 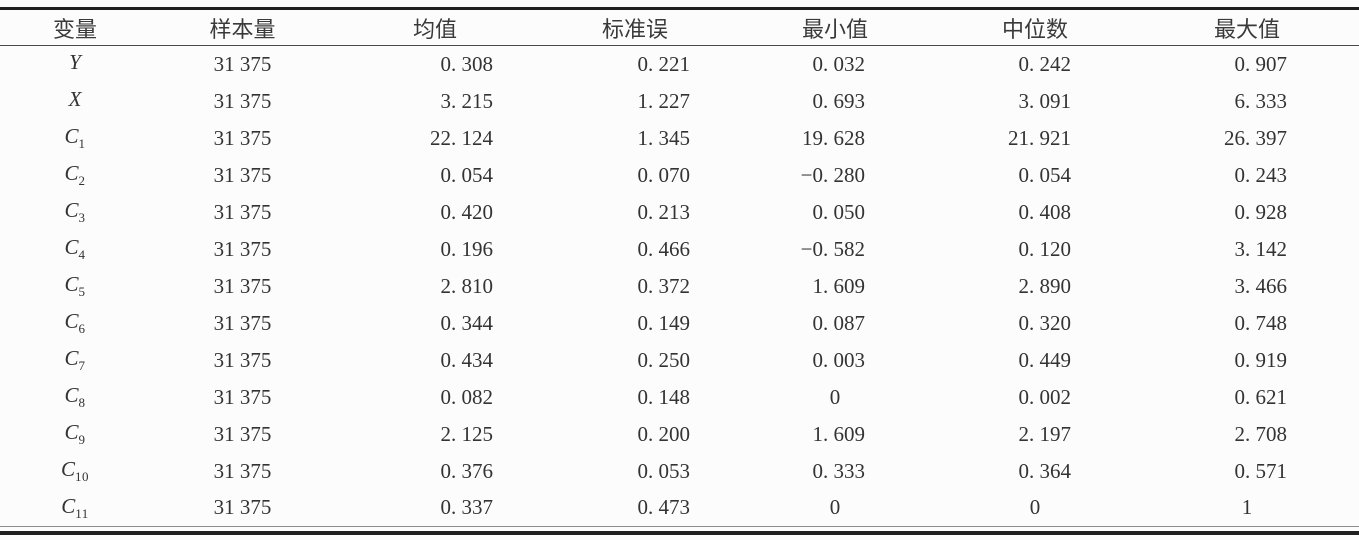 What do you see at coordinates (835, 27) in the screenshot?
I see `column-header-minimum: 最小值` at bounding box center [835, 27].